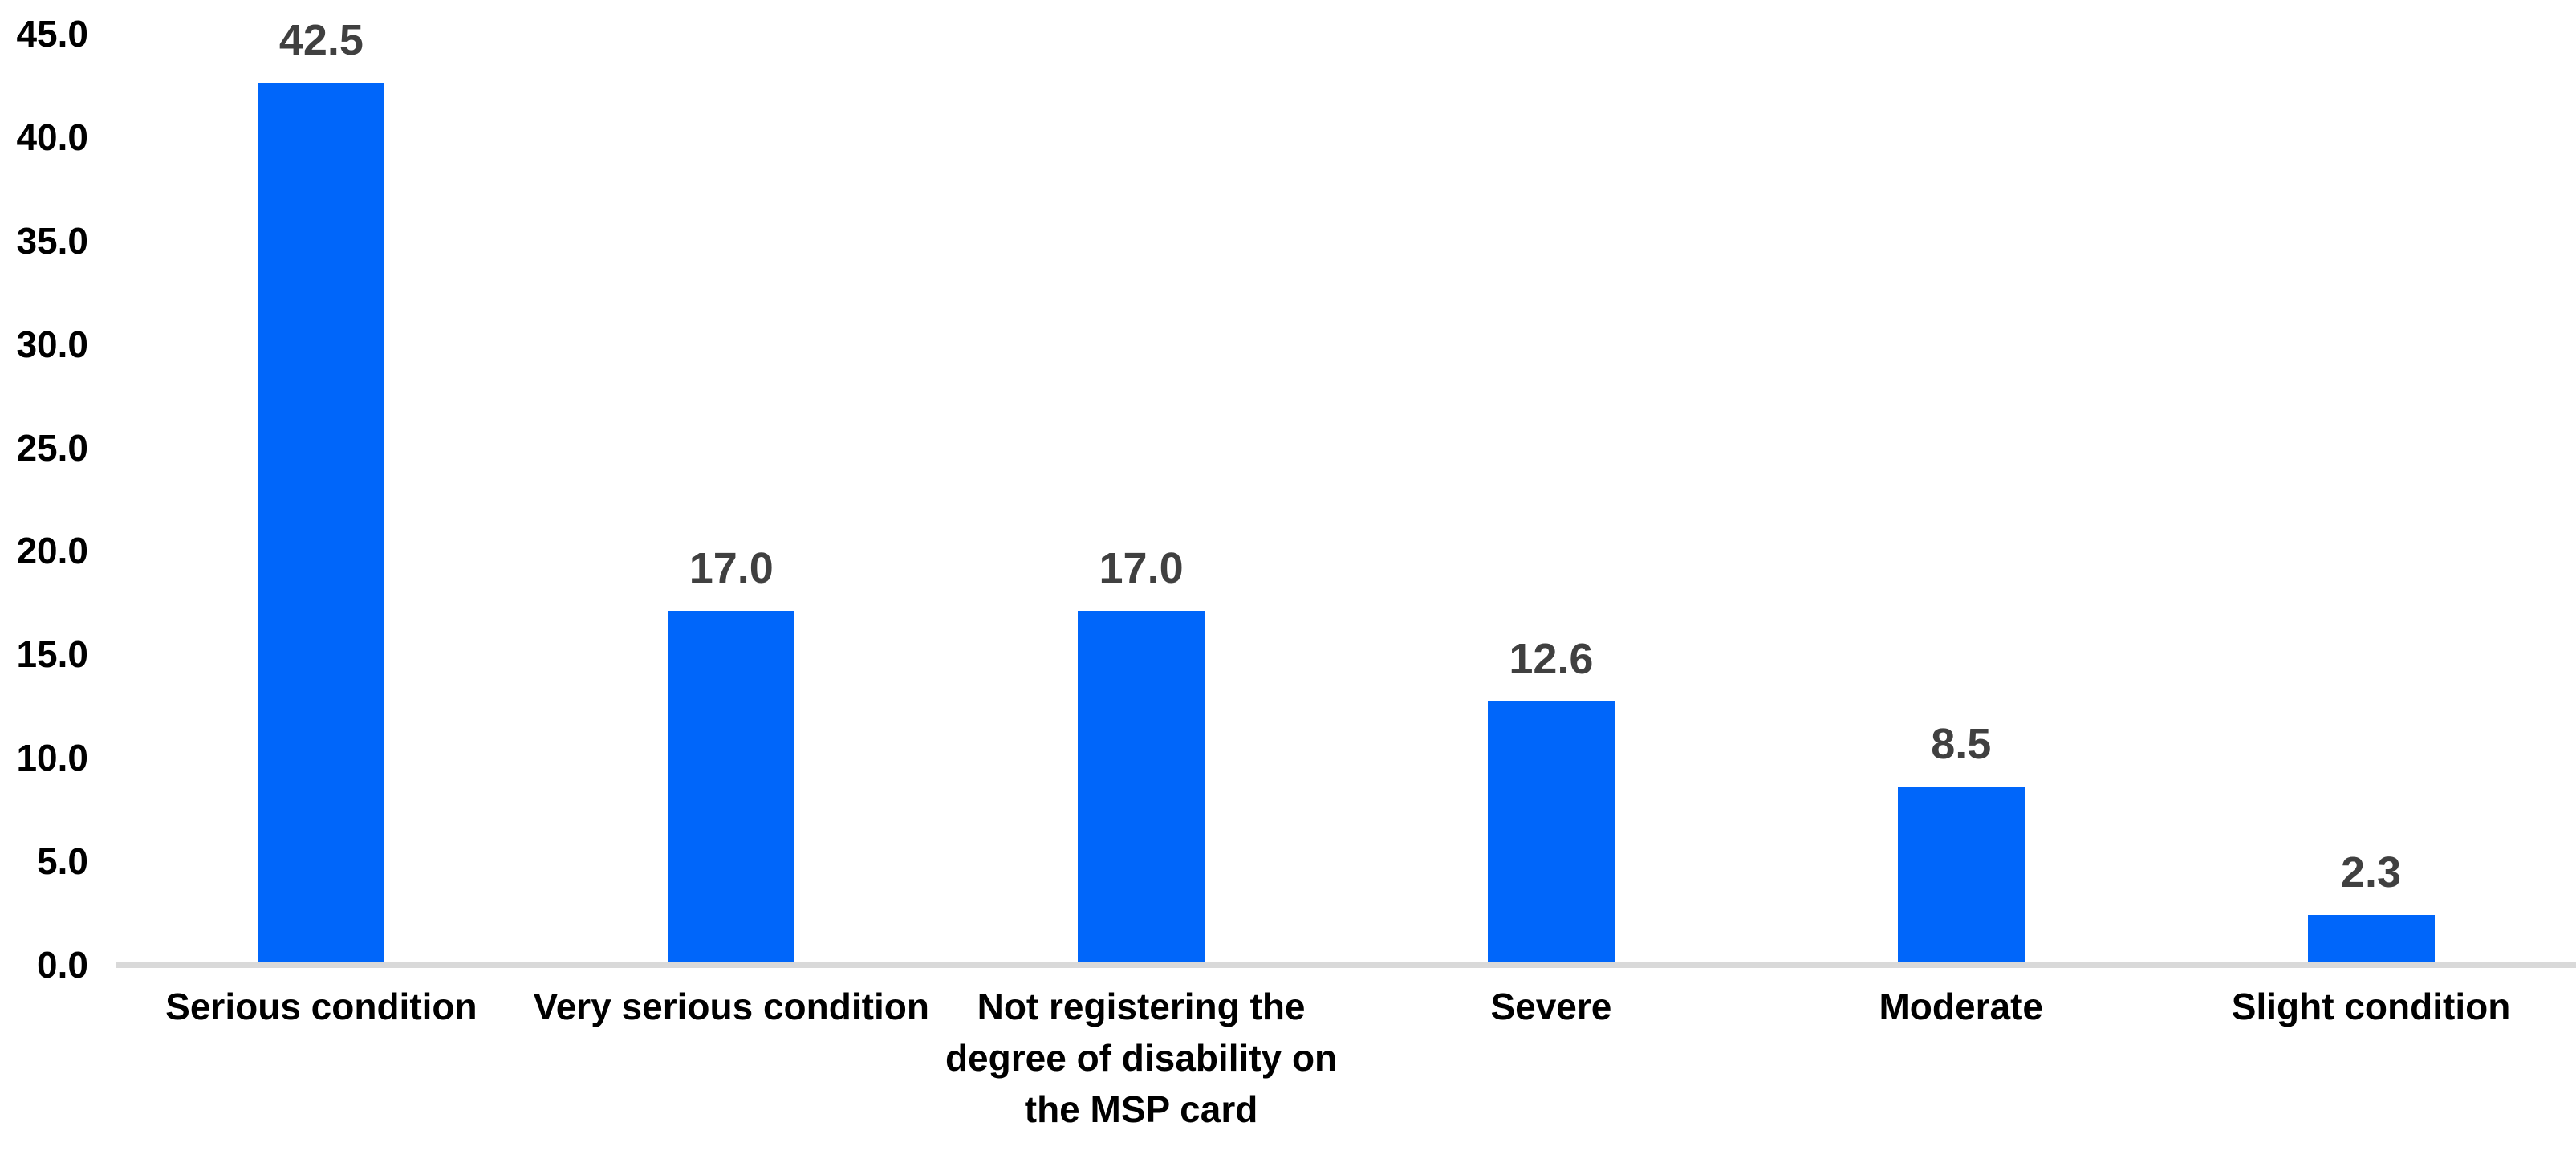  What do you see at coordinates (52, 654) in the screenshot?
I see `y-axis-tick-label: 15.0` at bounding box center [52, 654].